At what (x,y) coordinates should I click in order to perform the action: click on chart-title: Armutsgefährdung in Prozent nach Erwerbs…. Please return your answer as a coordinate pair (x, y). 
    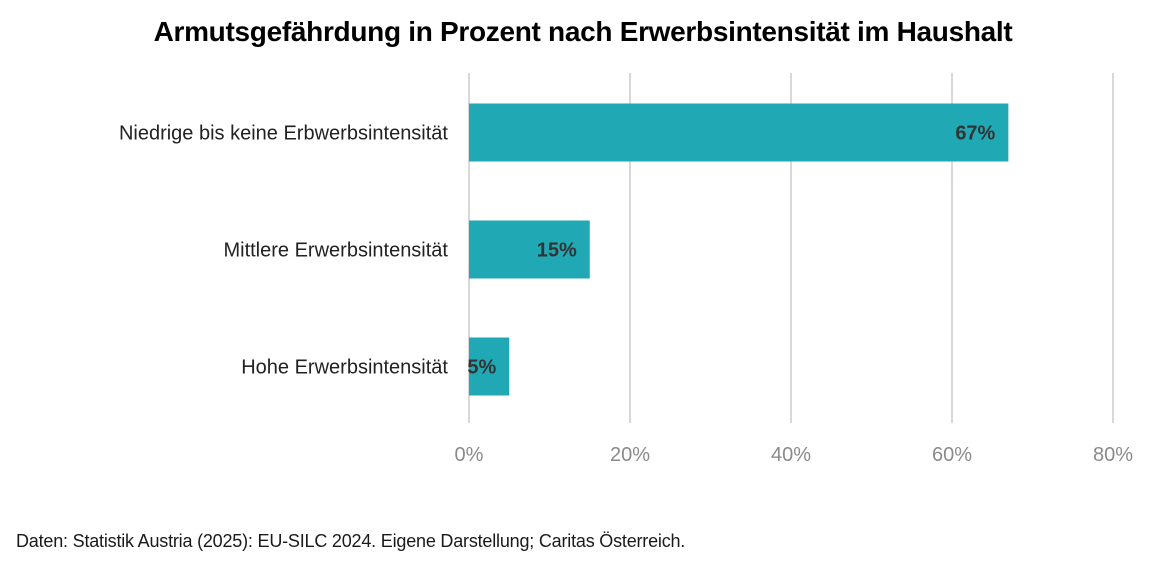
    Looking at the image, I should click on (583, 31).